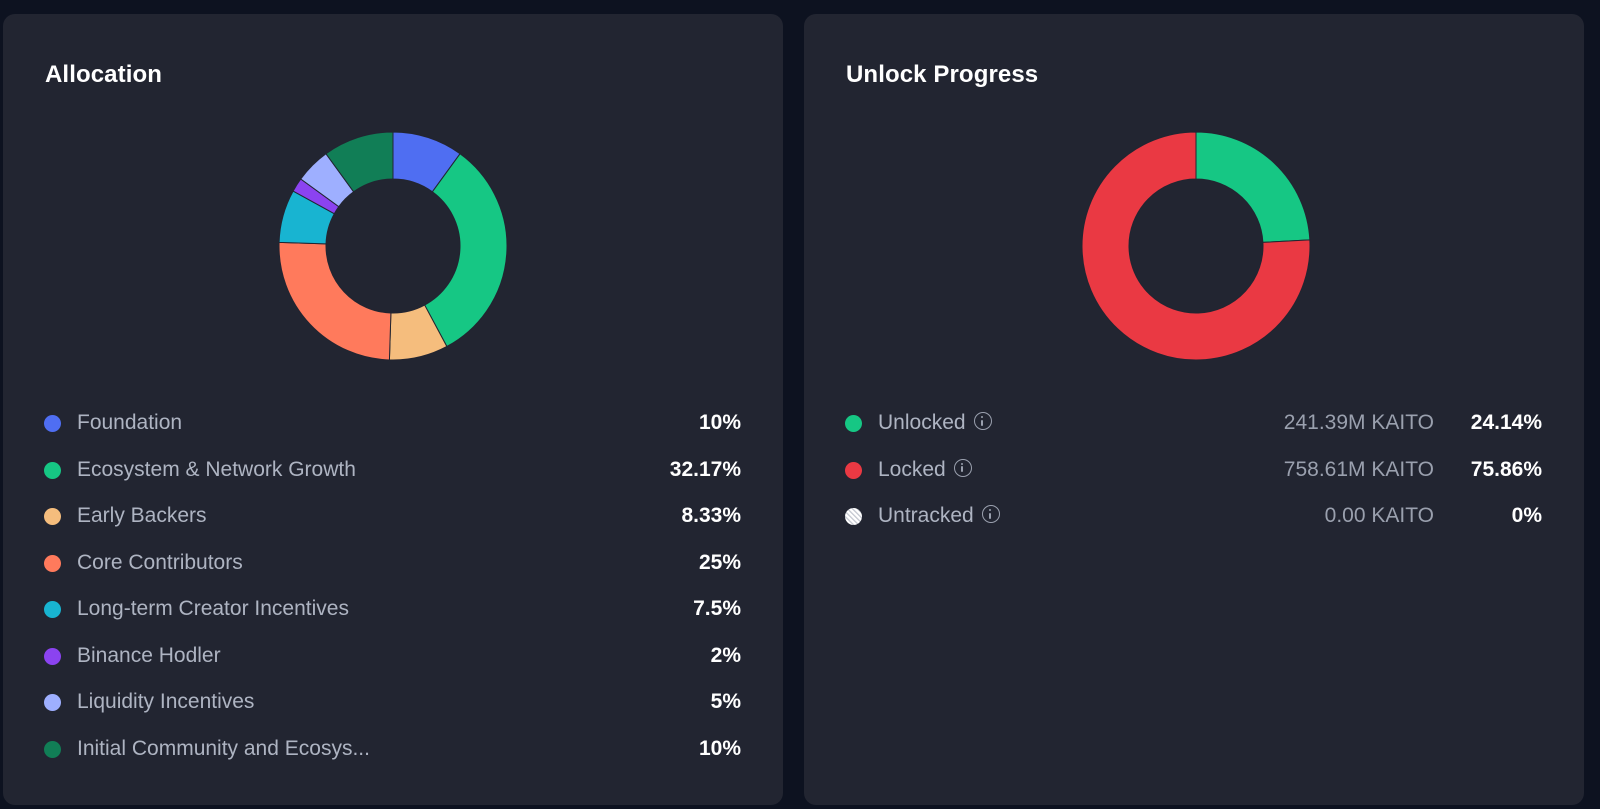 The width and height of the screenshot is (1600, 809). Describe the element at coordinates (392, 570) in the screenshot. I see `legend-row-core-contributors: Core Contributors 25%` at that location.